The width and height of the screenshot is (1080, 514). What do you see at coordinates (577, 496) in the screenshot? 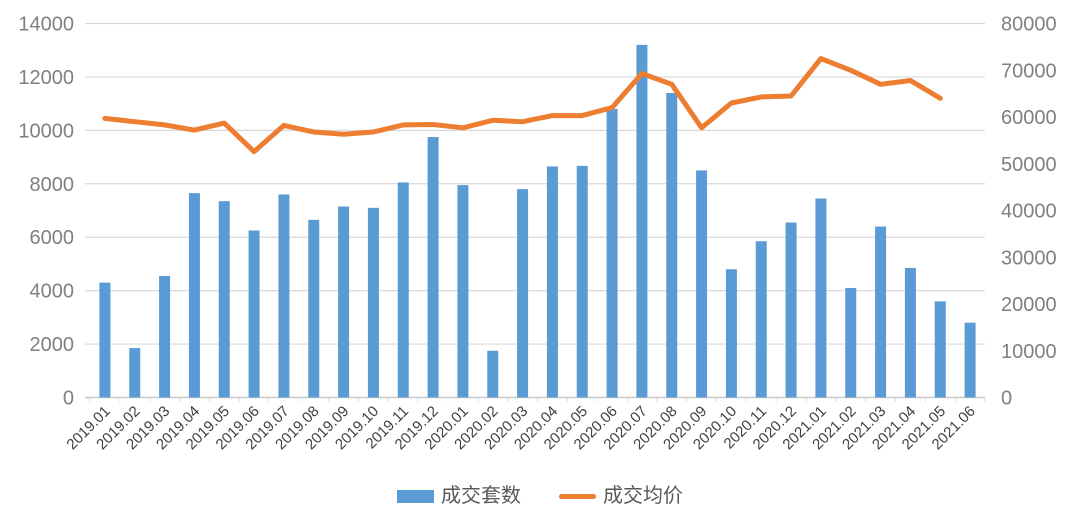
I see `line-series-swatch` at bounding box center [577, 496].